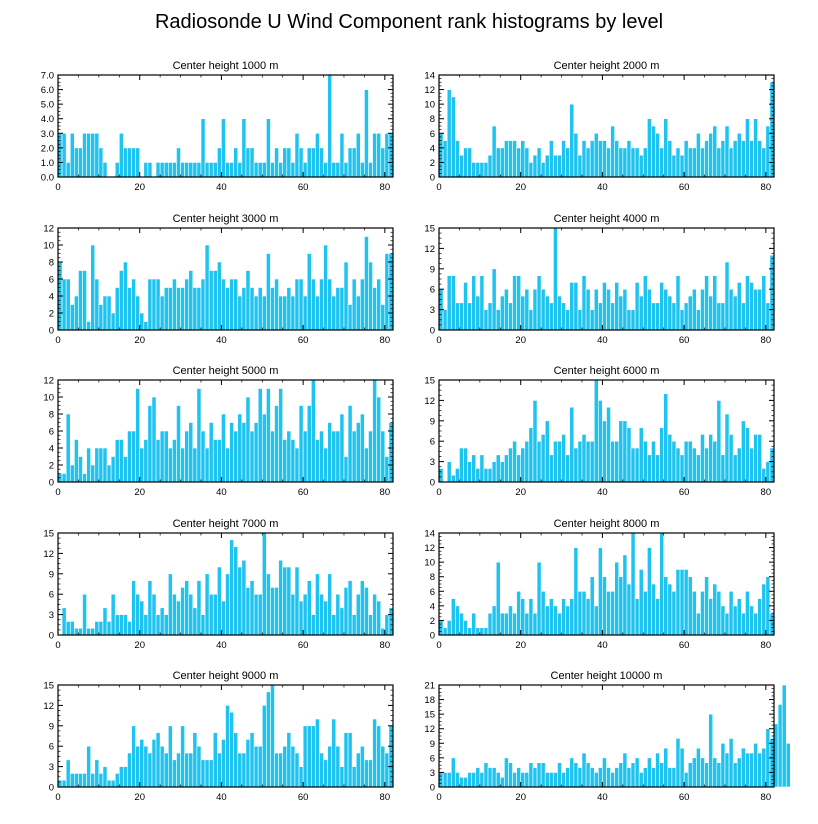 This screenshot has width=818, height=824. Describe the element at coordinates (432, 462) in the screenshot. I see `y-tick-label: 3` at that location.